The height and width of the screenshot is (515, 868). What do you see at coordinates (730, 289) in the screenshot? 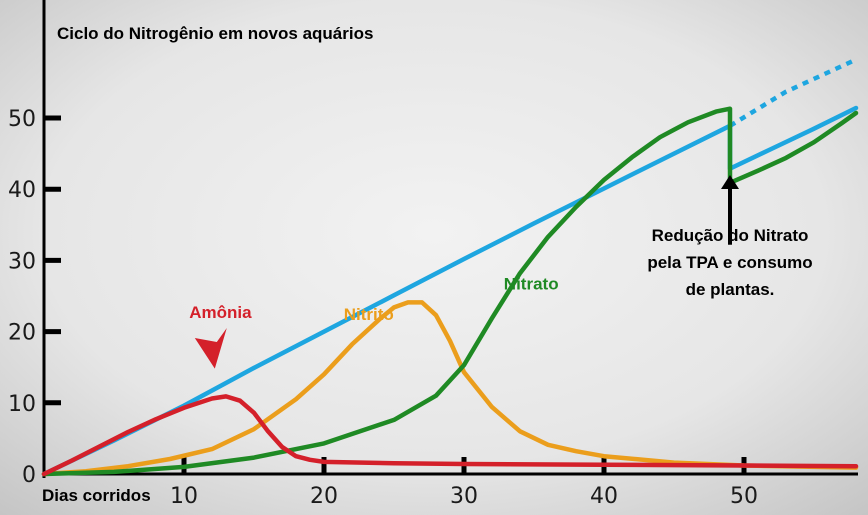
I see `annotation-line: de plantas.` at bounding box center [730, 289].